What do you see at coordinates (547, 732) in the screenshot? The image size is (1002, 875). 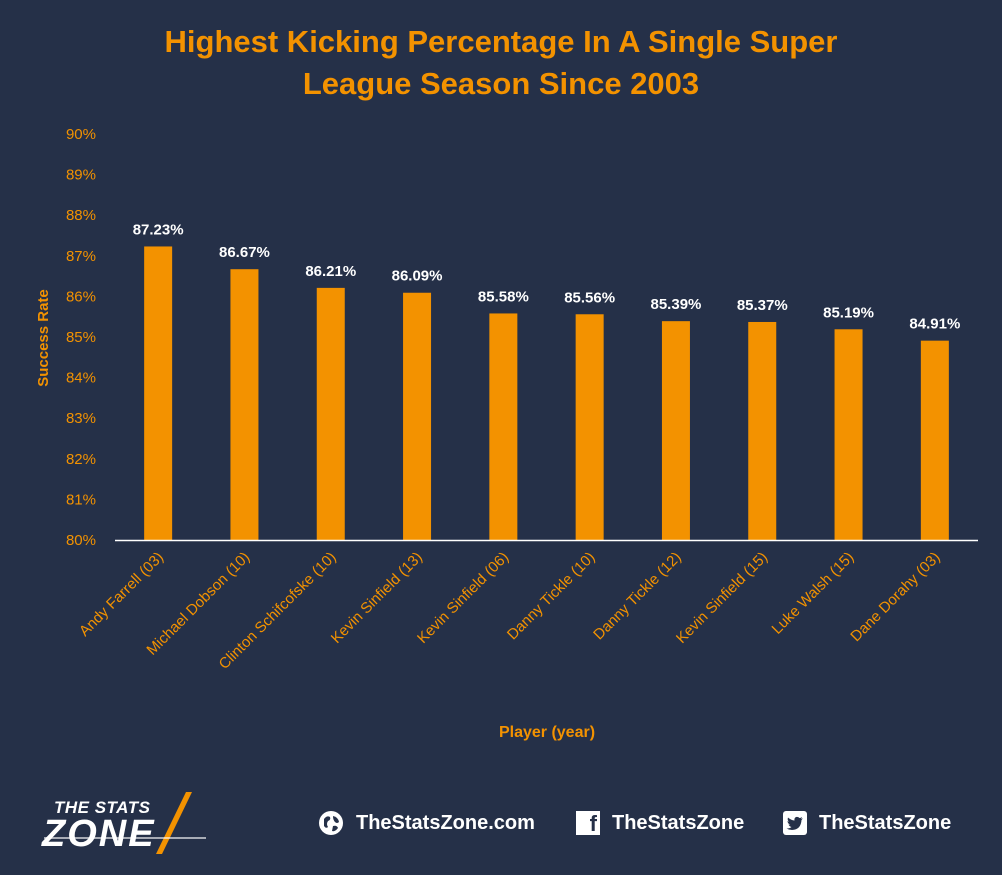 I see `x-axis-title: Player (year)` at bounding box center [547, 732].